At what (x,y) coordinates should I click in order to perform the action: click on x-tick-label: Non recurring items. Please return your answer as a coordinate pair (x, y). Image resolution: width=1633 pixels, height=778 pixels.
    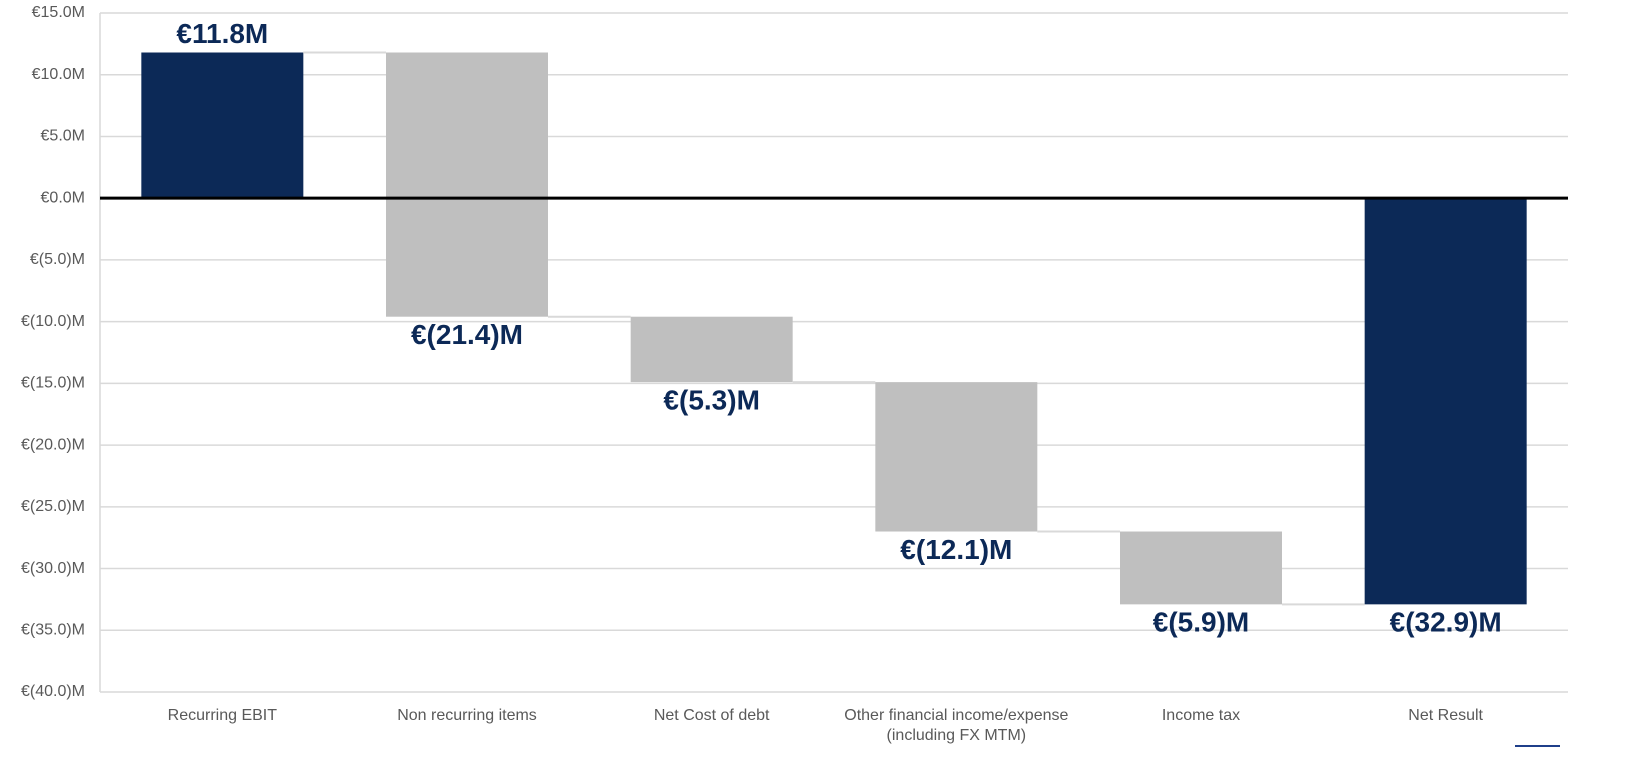
    Looking at the image, I should click on (467, 715).